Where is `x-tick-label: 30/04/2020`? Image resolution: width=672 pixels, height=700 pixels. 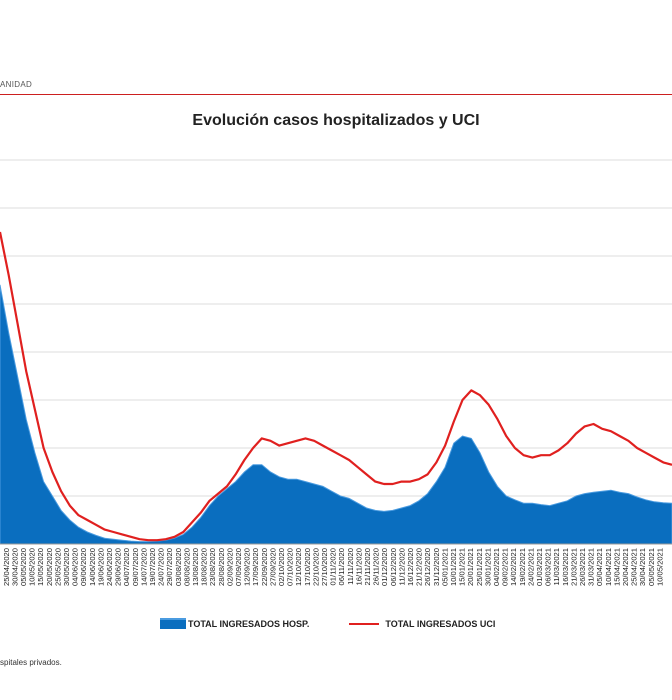 x-tick-label: 30/04/2020 is located at coordinates (14, 567).